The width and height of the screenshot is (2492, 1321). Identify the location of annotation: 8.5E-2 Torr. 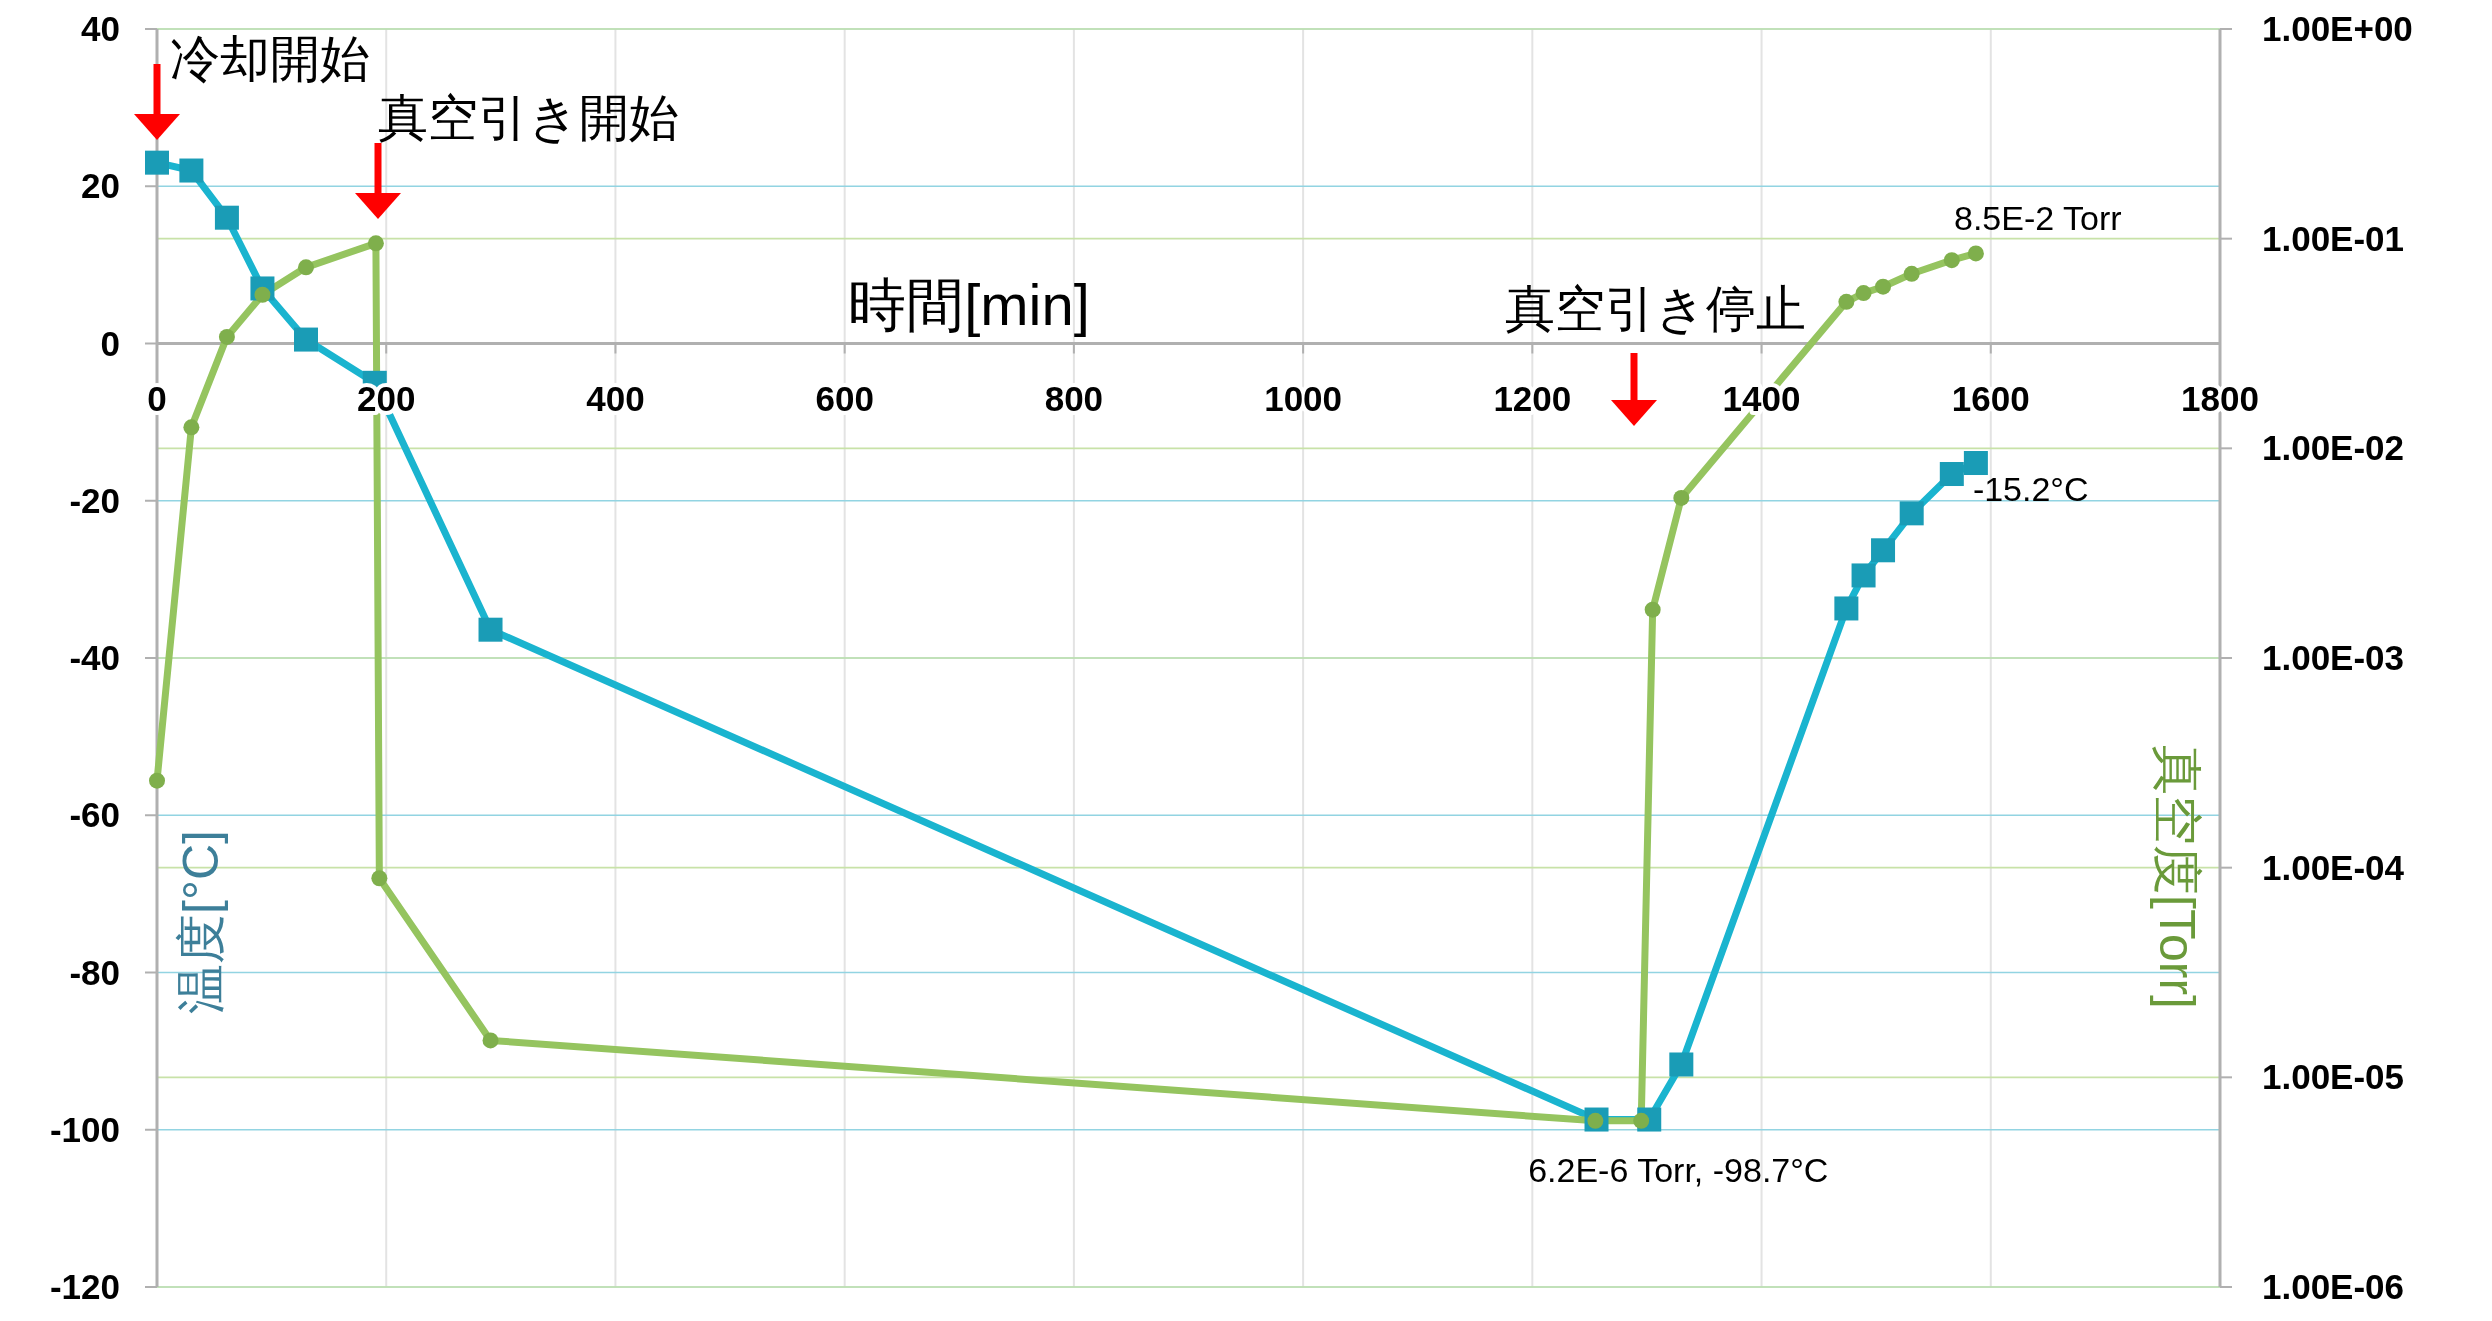
(2038, 218).